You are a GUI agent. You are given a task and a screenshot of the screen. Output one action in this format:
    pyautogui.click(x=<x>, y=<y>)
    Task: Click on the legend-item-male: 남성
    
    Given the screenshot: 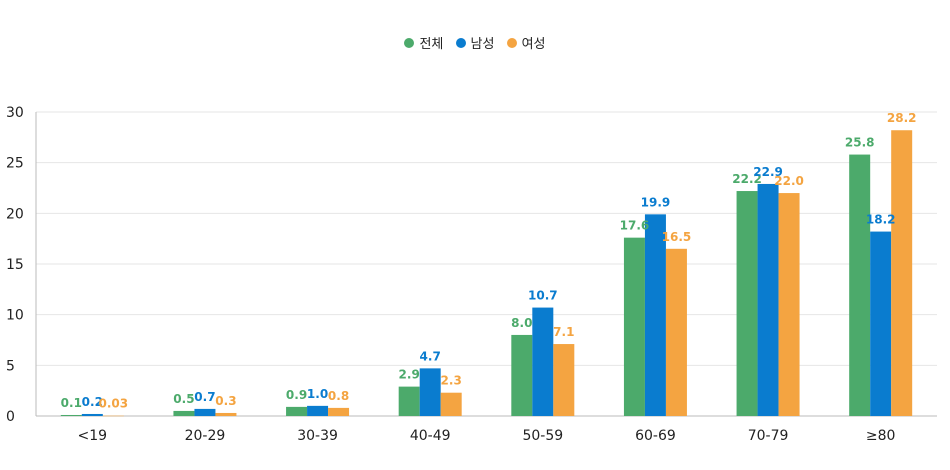 What is the action you would take?
    pyautogui.click(x=475, y=42)
    